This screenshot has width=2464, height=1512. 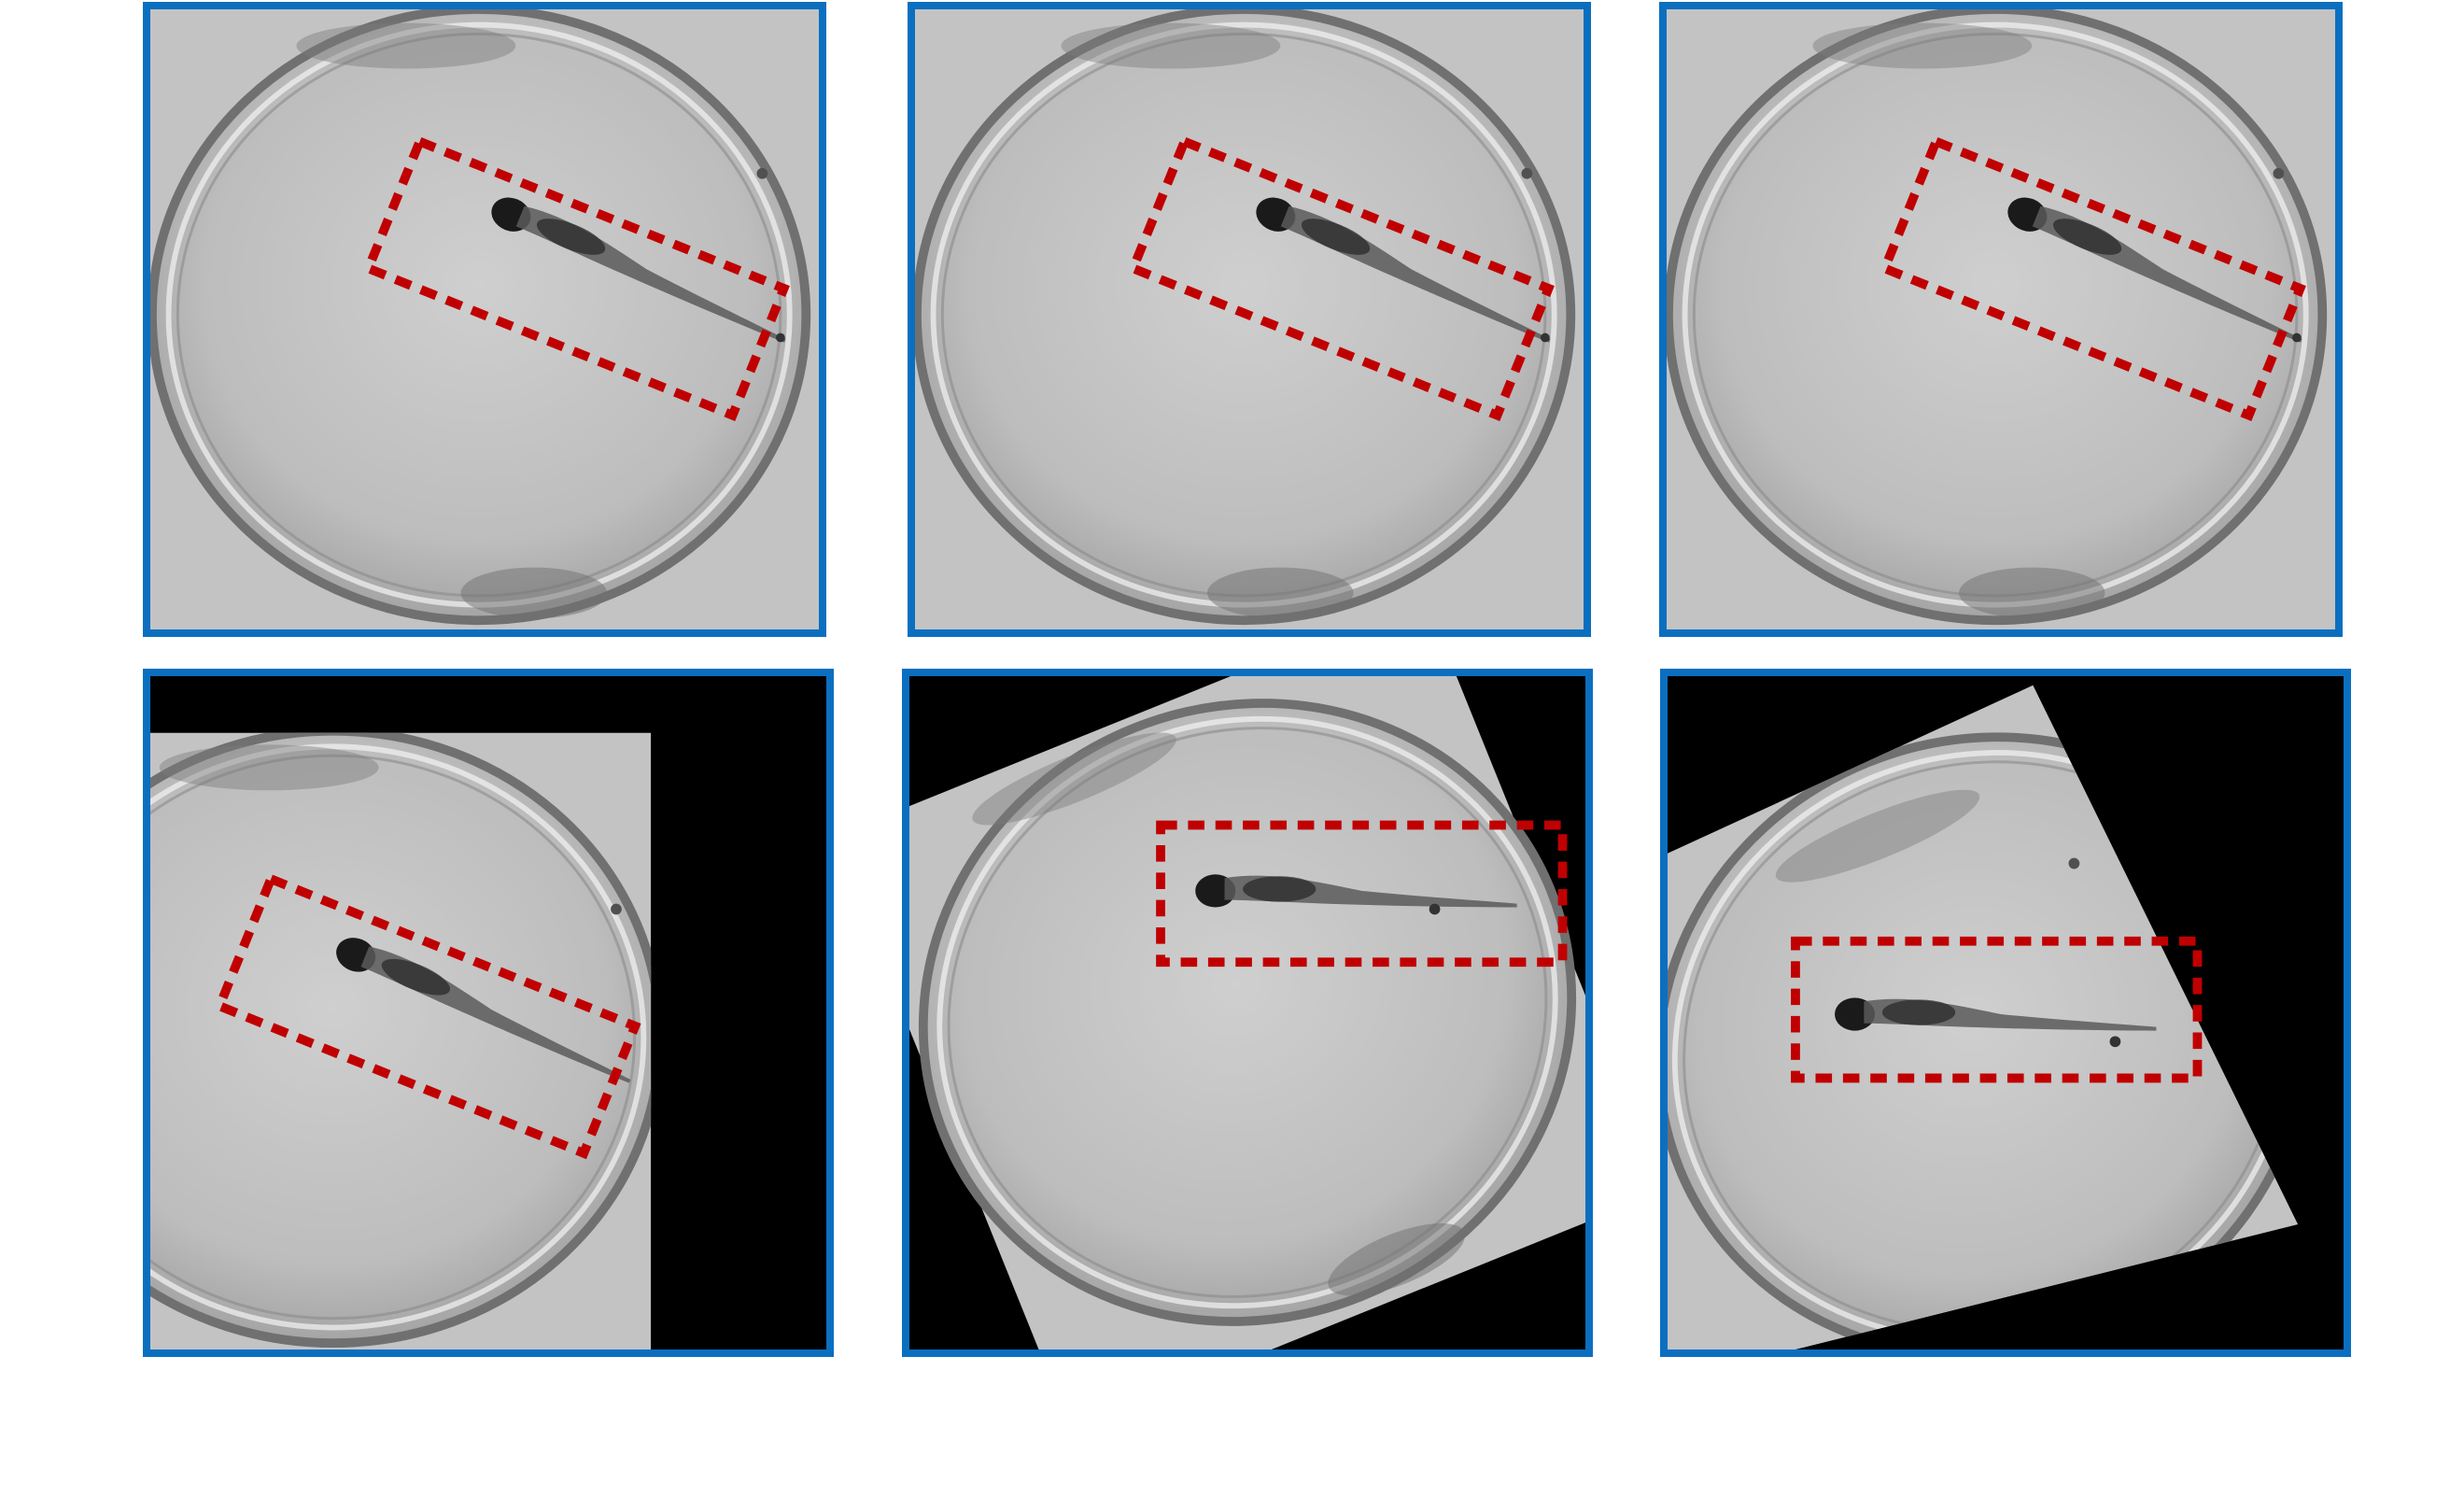 I want to click on petri-dish, so click(x=1247, y=1013).